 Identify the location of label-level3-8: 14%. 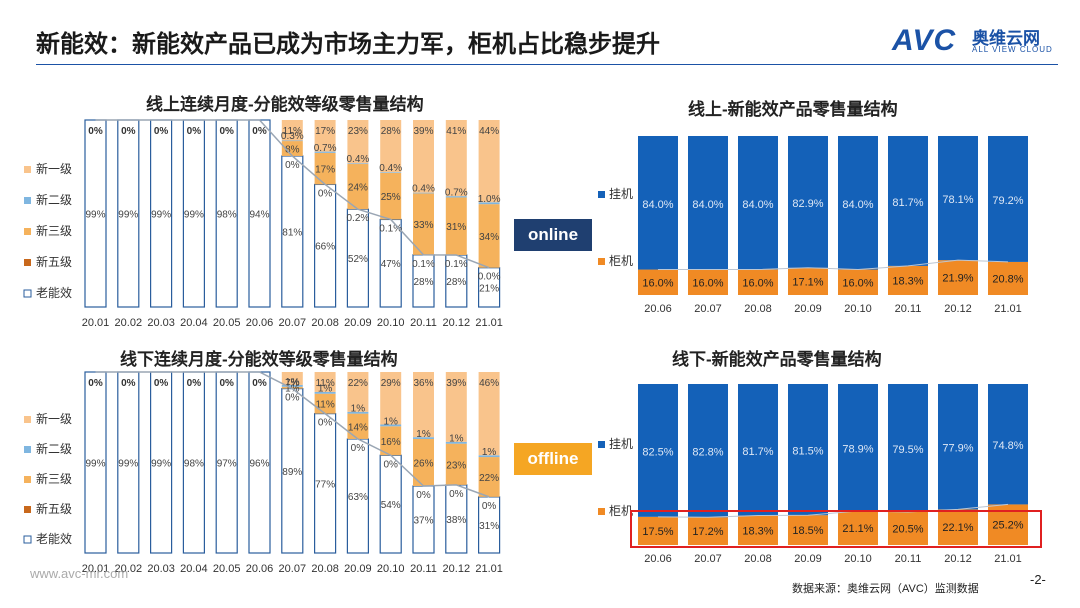
(358, 427).